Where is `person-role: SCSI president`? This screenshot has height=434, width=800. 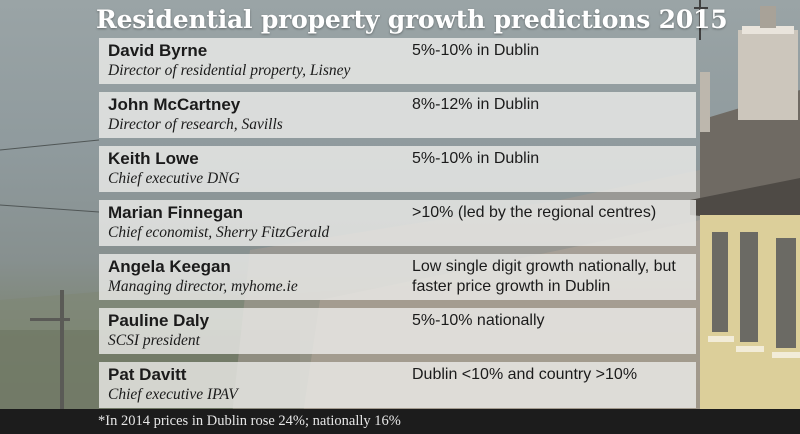 person-role: SCSI president is located at coordinates (154, 340).